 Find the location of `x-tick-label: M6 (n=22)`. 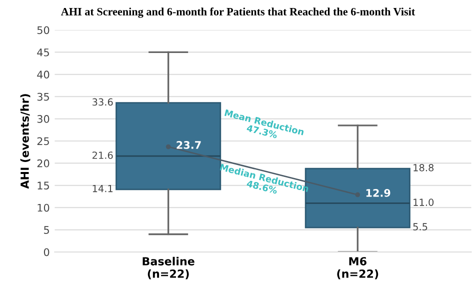

x-tick-label: M6 (n=22) is located at coordinates (357, 268).